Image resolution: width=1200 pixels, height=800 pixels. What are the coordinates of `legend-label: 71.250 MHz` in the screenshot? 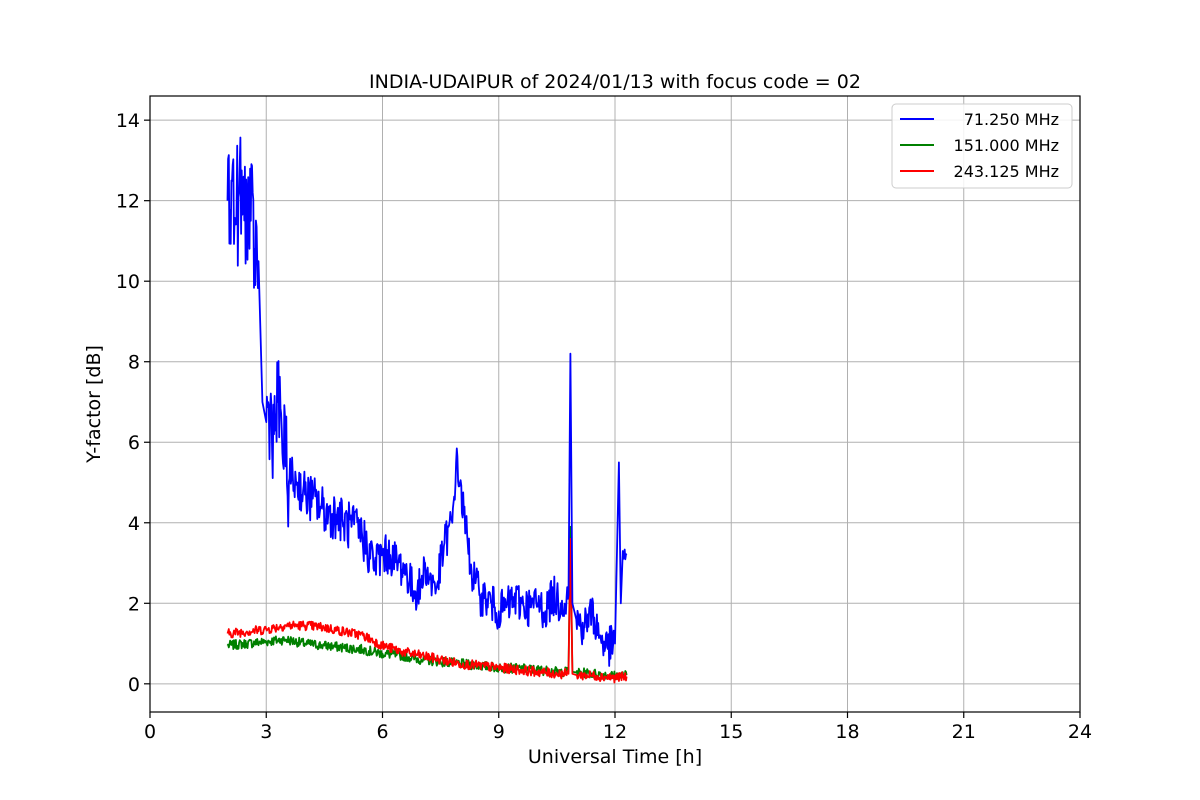 It's located at (1011, 119).